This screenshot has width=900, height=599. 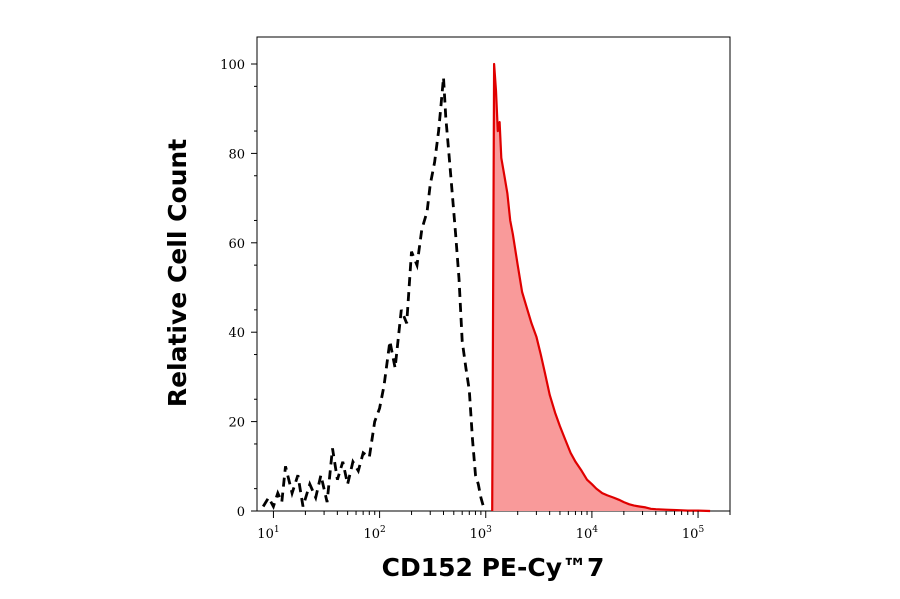 I want to click on x-axis: 10¹ 10² 10³ 10⁴ 10⁵, so click(x=494, y=526).